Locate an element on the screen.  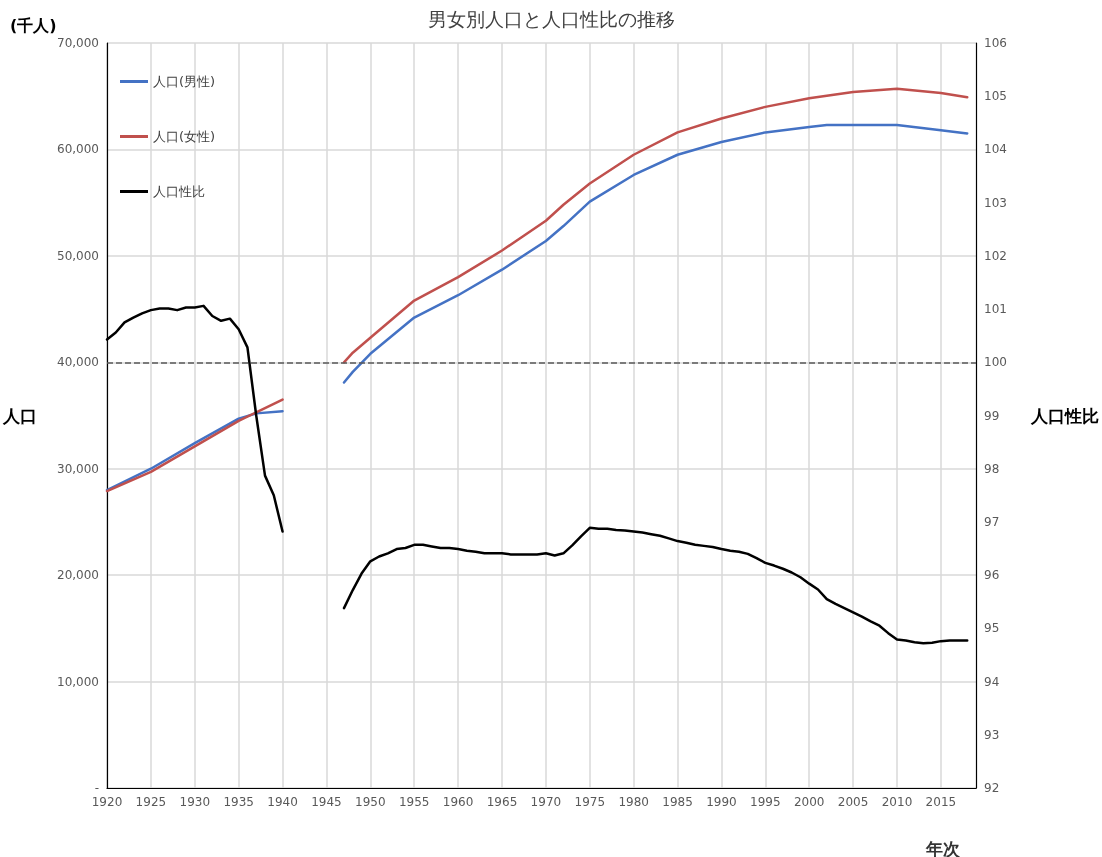
y-tick-label: 10,000 is located at coordinates (78, 681).